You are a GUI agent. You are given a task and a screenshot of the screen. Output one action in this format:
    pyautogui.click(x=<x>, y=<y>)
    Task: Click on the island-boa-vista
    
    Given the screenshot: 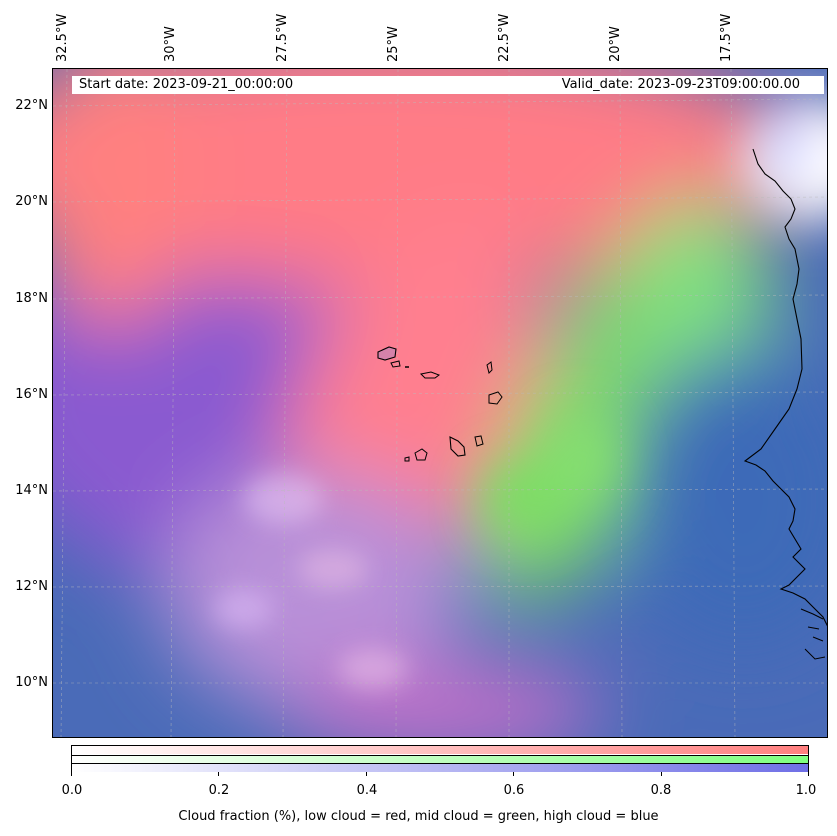 What is the action you would take?
    pyautogui.click(x=495, y=398)
    